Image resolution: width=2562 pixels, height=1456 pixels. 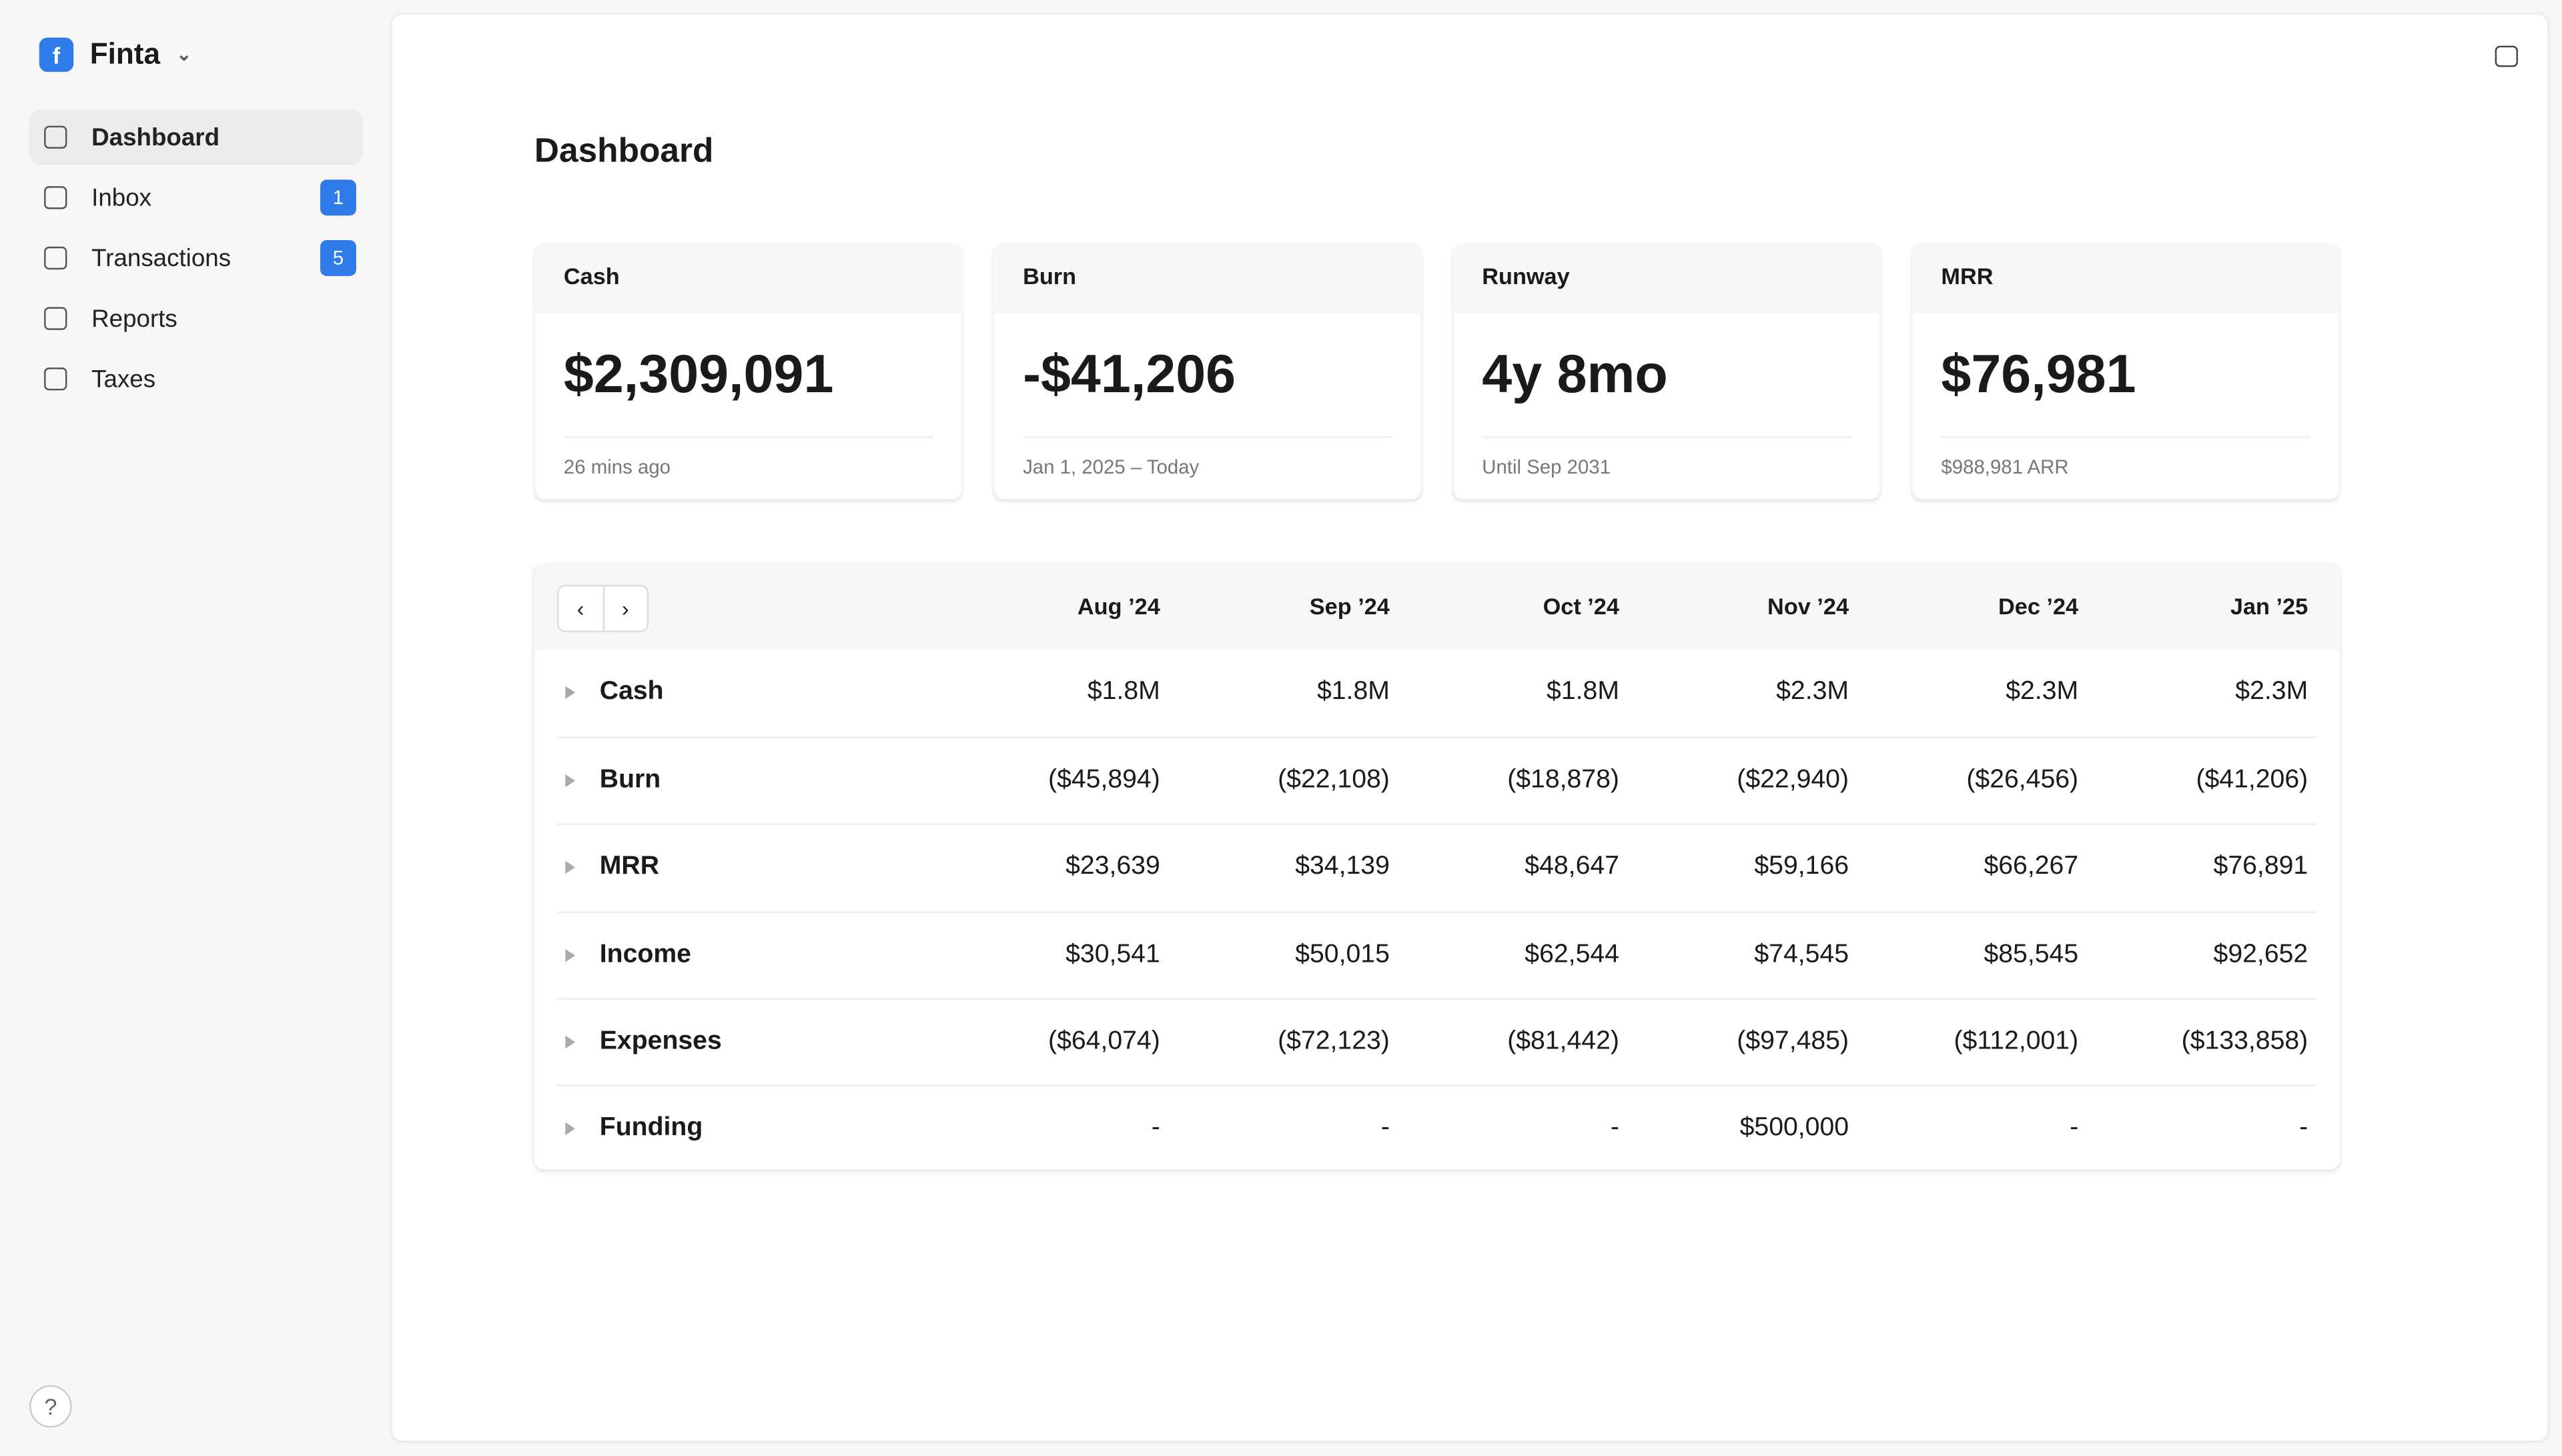 What do you see at coordinates (2252, 780) in the screenshot?
I see `cell: ($41,206)` at bounding box center [2252, 780].